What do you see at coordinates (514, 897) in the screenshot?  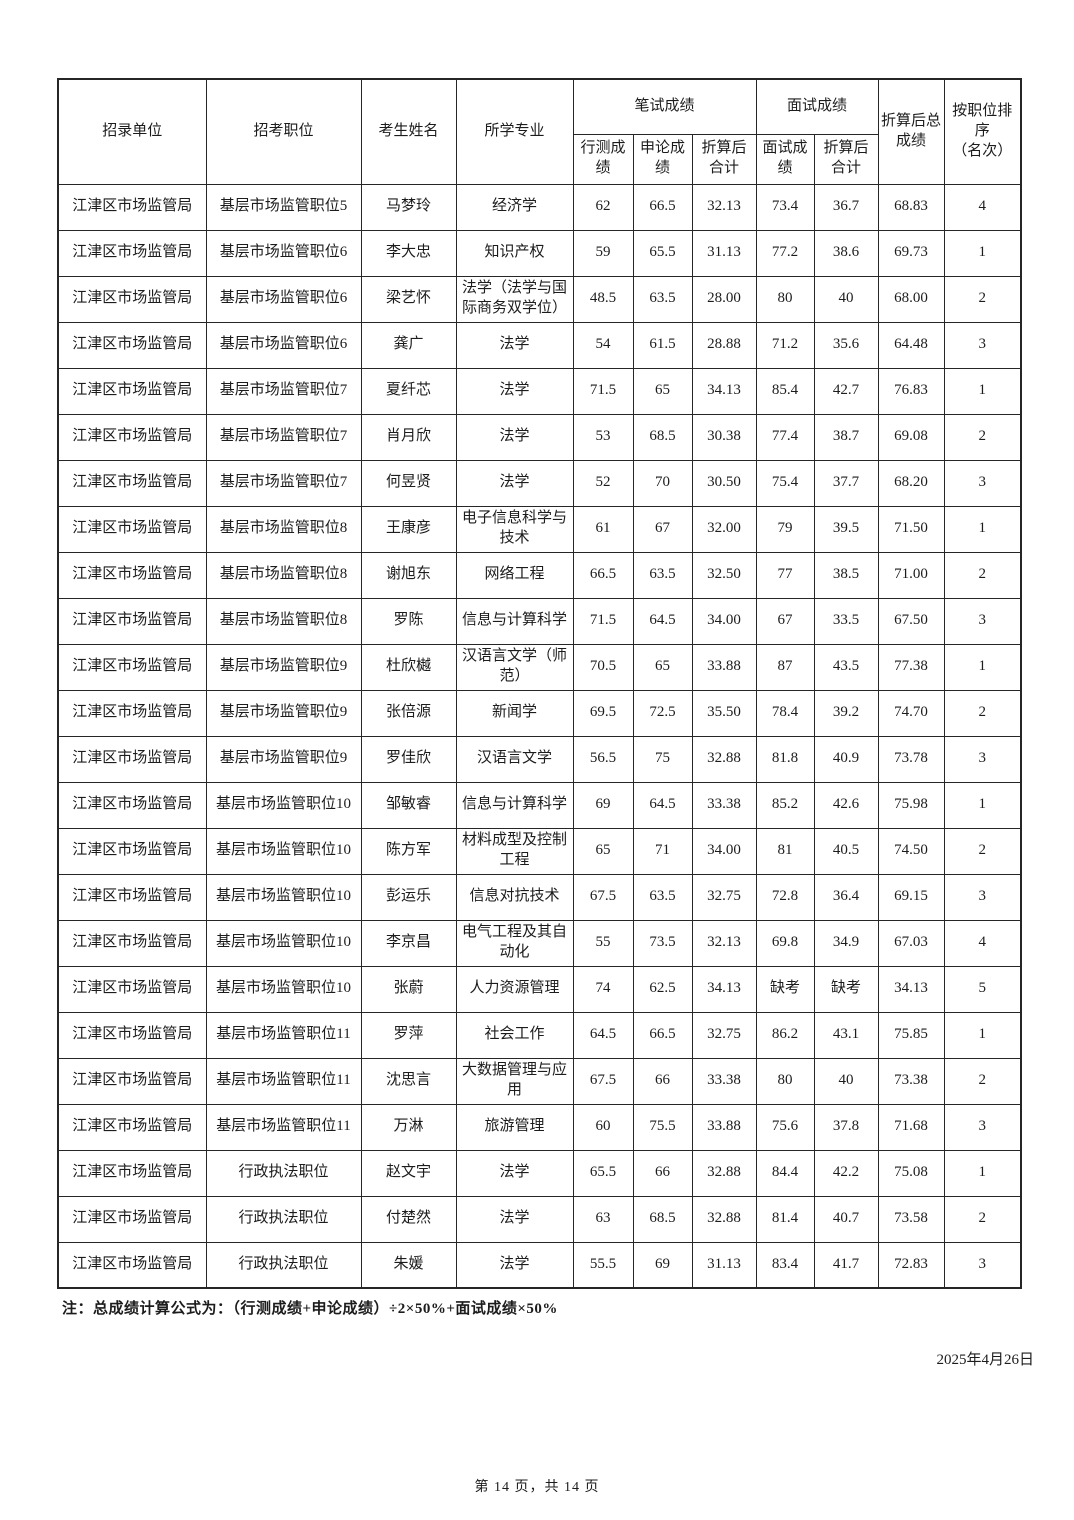 I see `table-cell: 信息对抗技术` at bounding box center [514, 897].